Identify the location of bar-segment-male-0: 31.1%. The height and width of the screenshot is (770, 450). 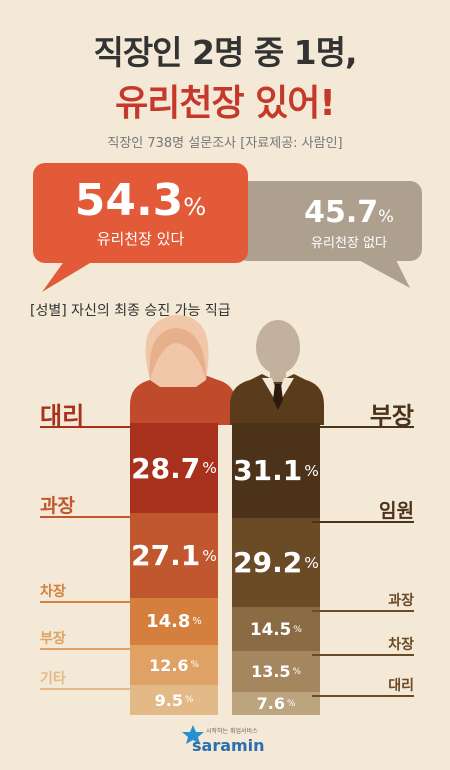
(276, 470).